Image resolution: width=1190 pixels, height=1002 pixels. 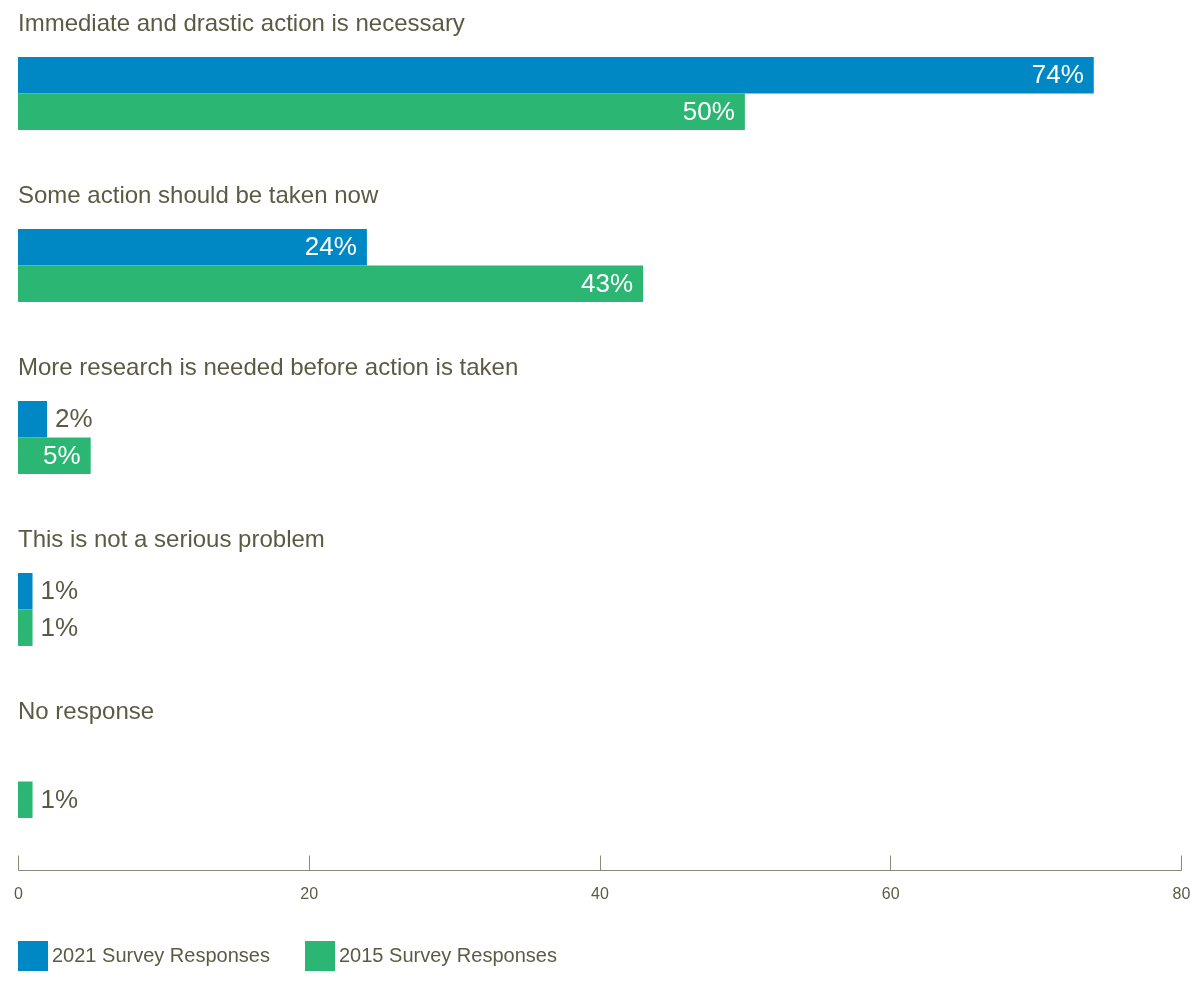 What do you see at coordinates (74, 418) in the screenshot?
I see `data-label: 2%` at bounding box center [74, 418].